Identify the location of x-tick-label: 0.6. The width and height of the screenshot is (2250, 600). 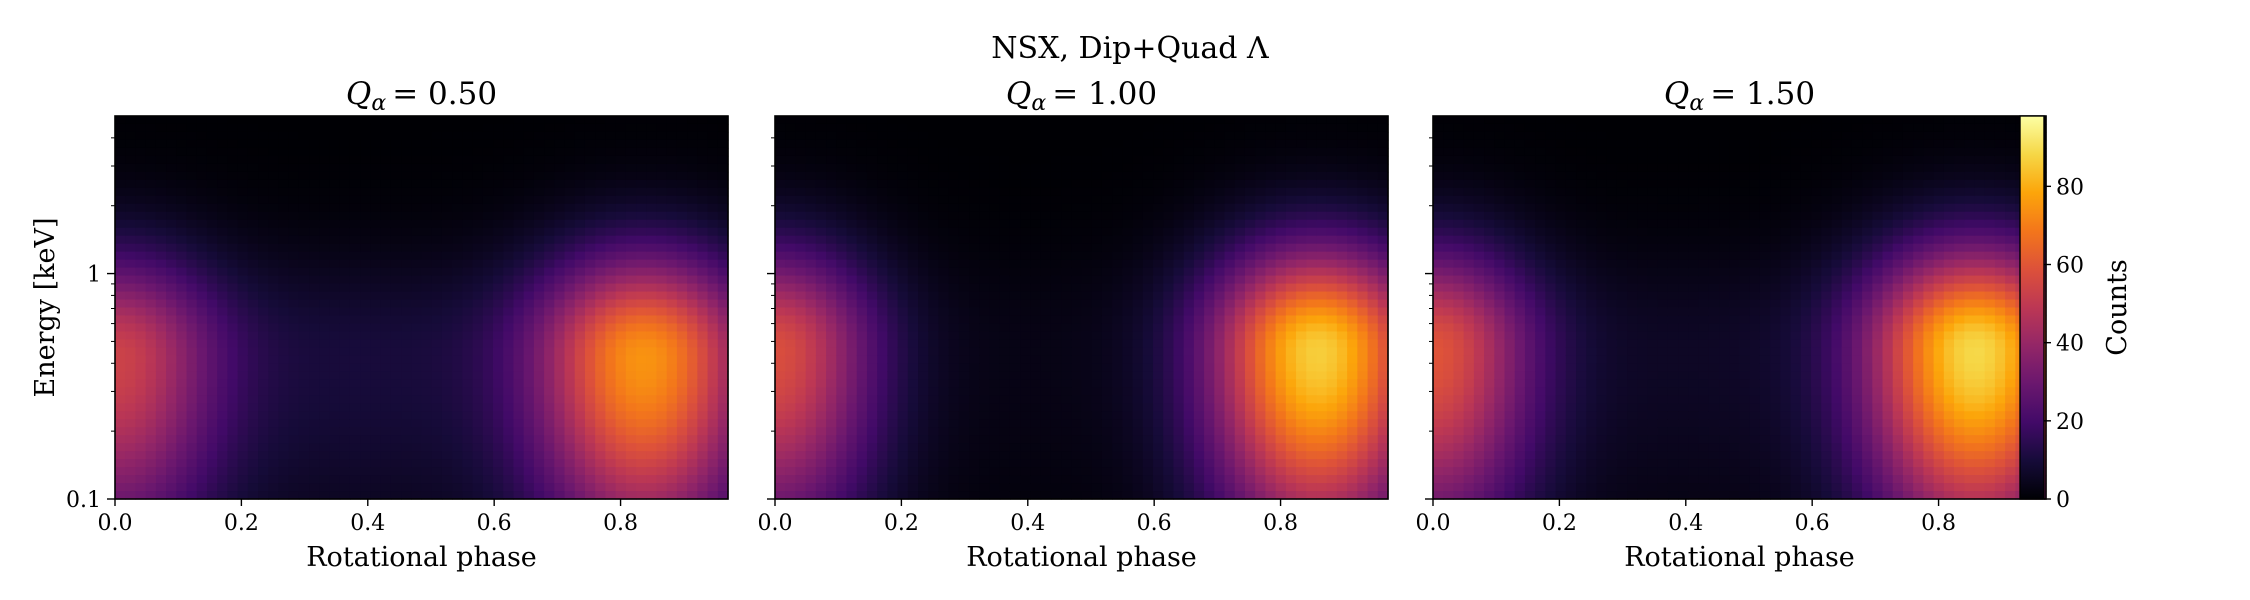
(494, 523).